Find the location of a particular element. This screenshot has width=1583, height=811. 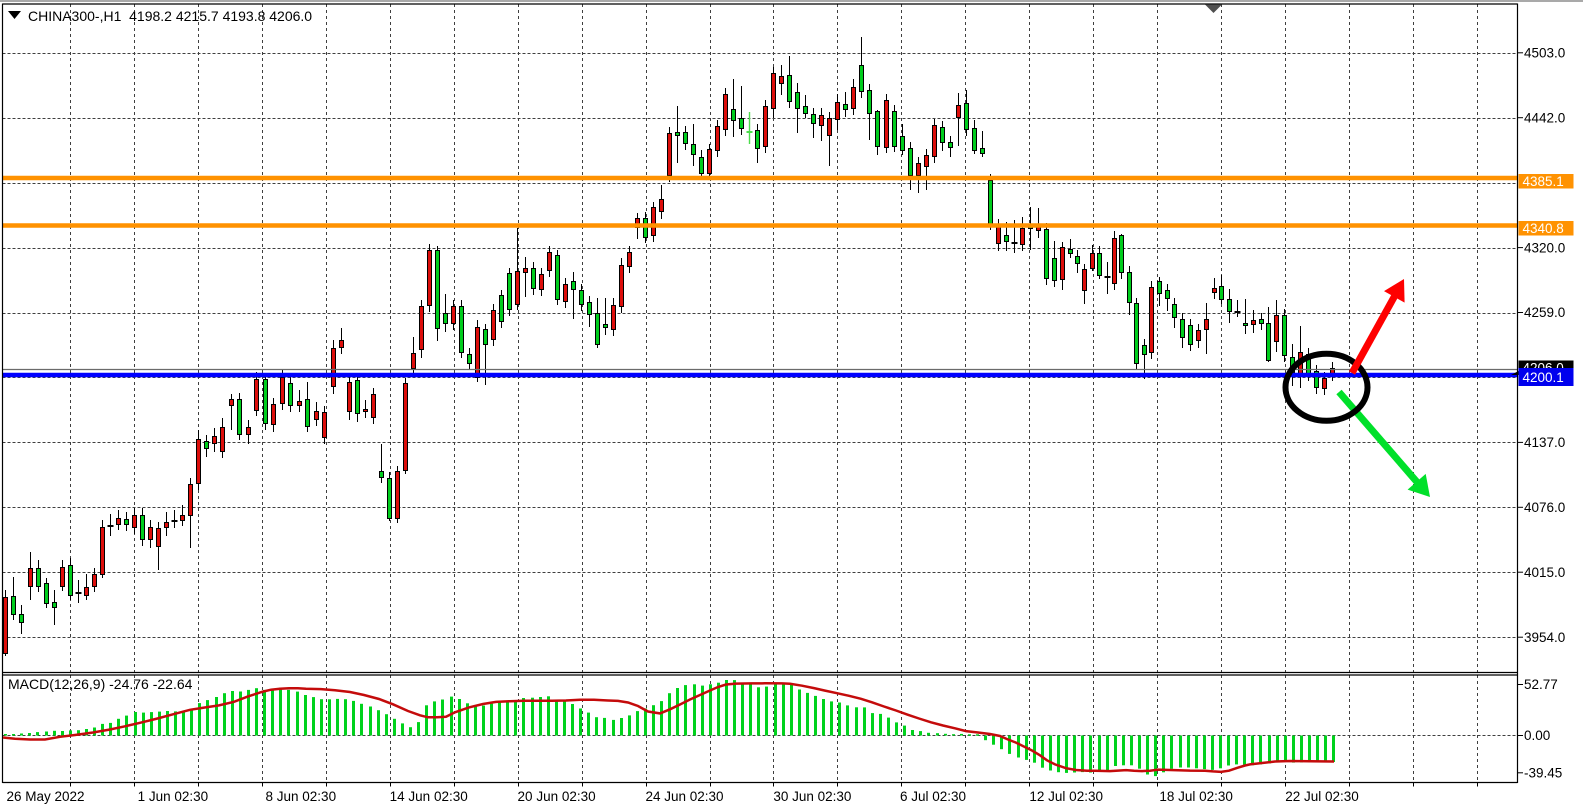

svg-text: 4340.8 is located at coordinates (1543, 228).